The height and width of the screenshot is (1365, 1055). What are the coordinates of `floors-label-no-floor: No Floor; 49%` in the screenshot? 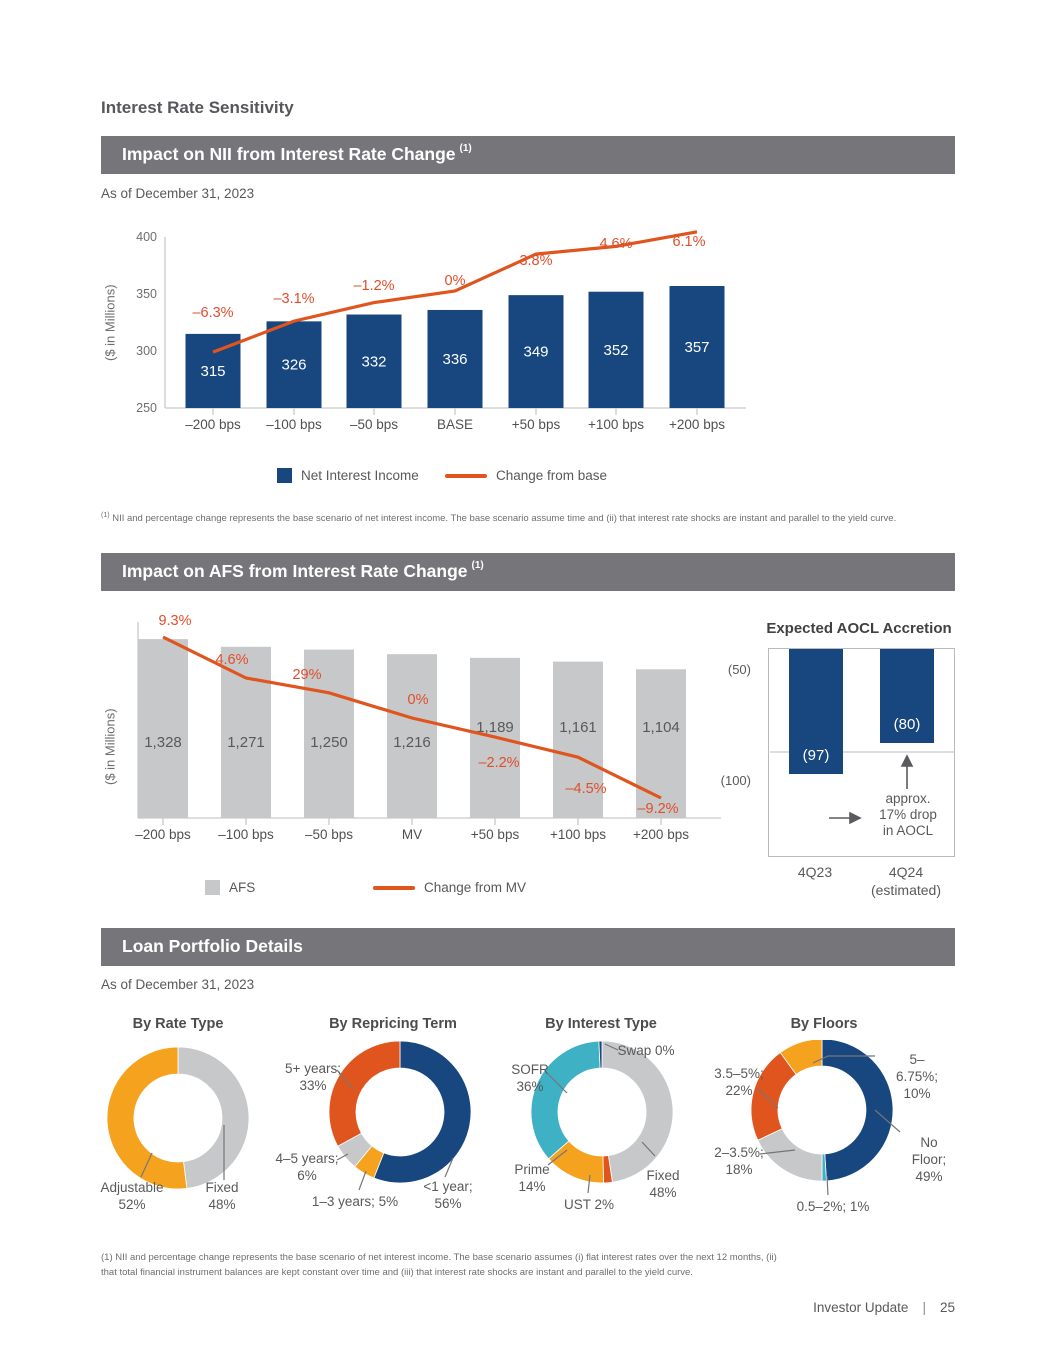 It's located at (929, 1159).